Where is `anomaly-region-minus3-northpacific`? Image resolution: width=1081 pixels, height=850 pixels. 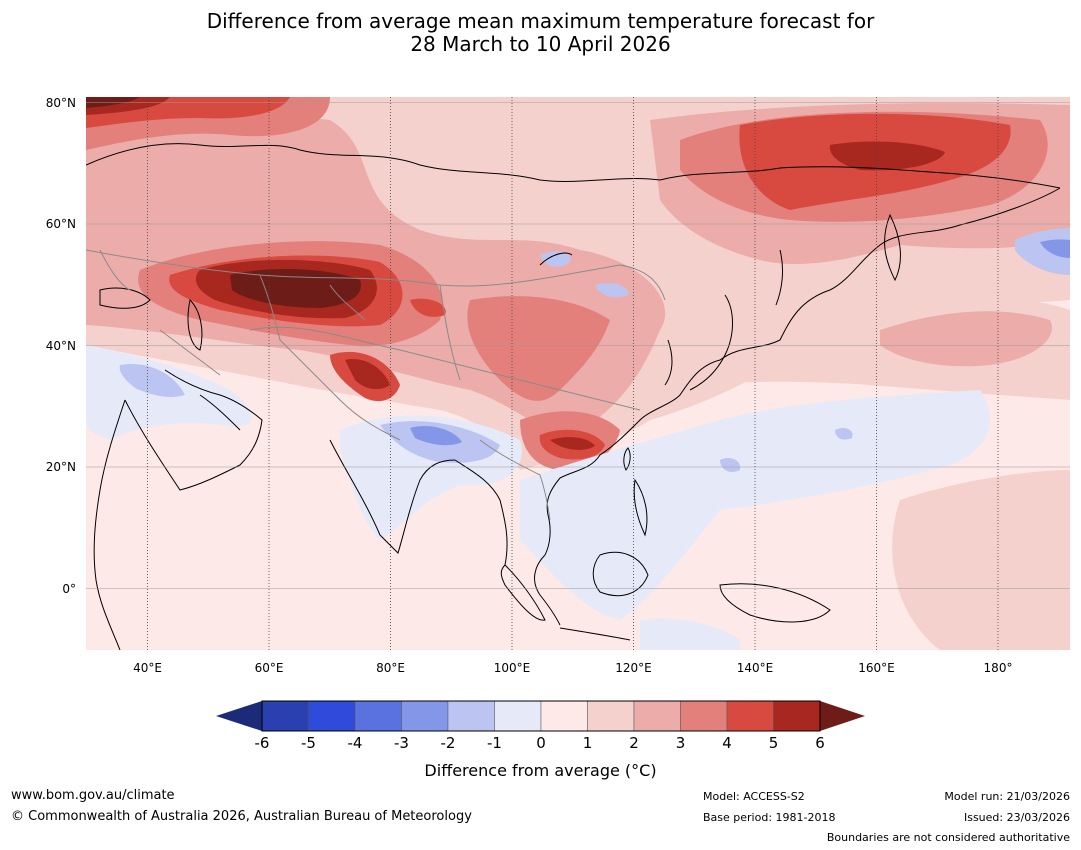 anomaly-region-minus3-northpacific is located at coordinates (1055, 248).